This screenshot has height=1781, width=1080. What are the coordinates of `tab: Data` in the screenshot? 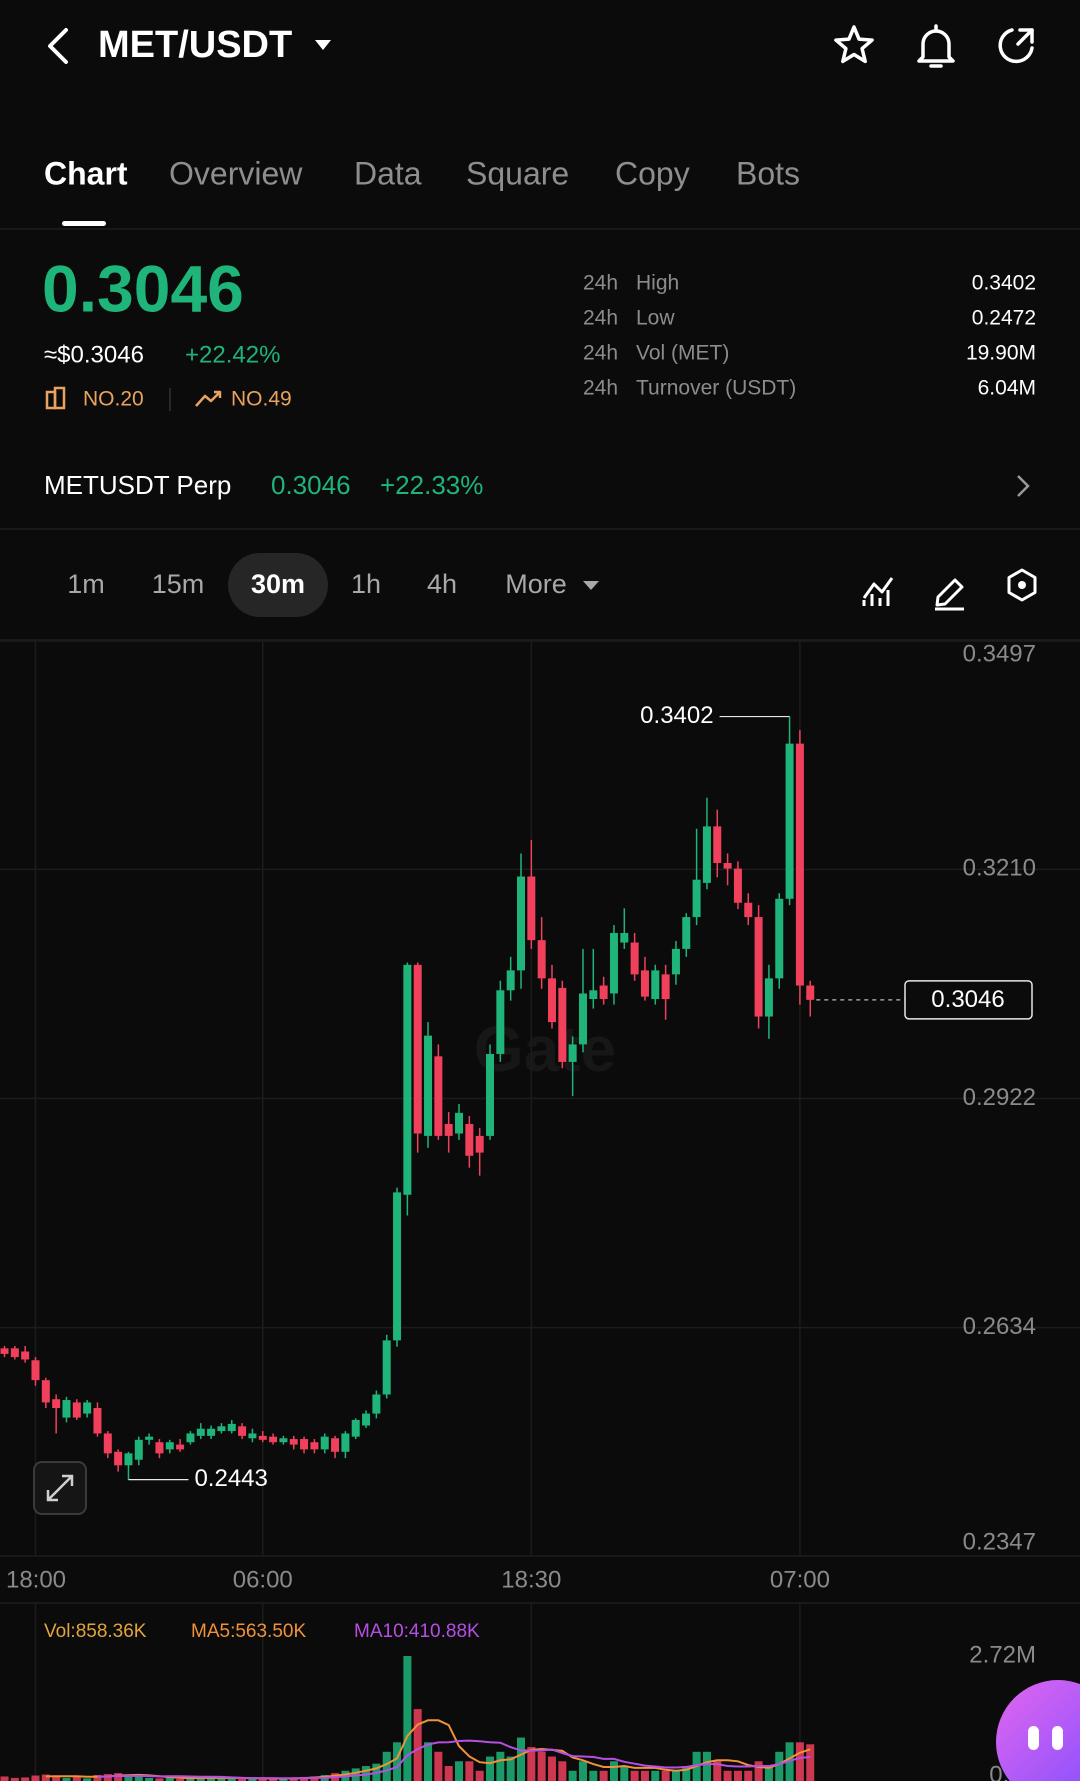 It's located at (388, 173).